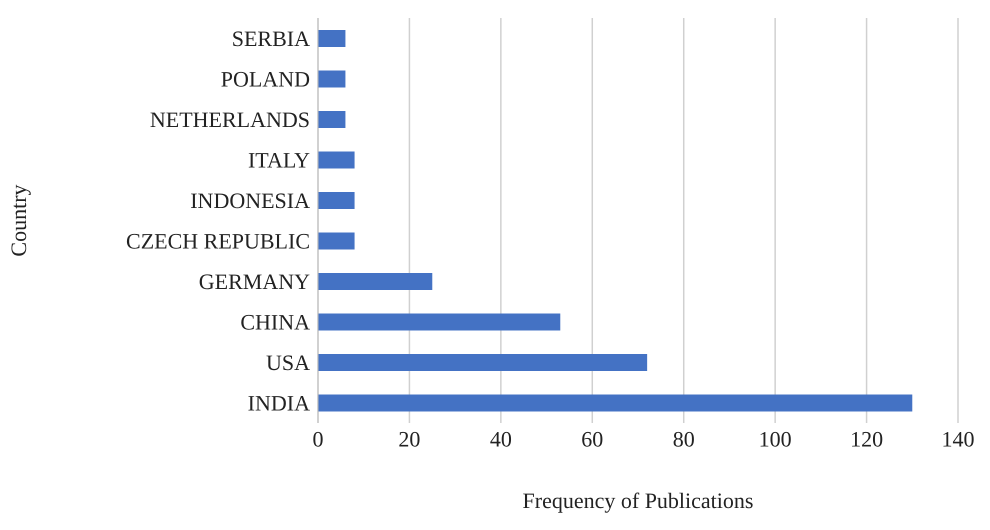  Describe the element at coordinates (409, 439) in the screenshot. I see `x-tick-label: 20` at that location.